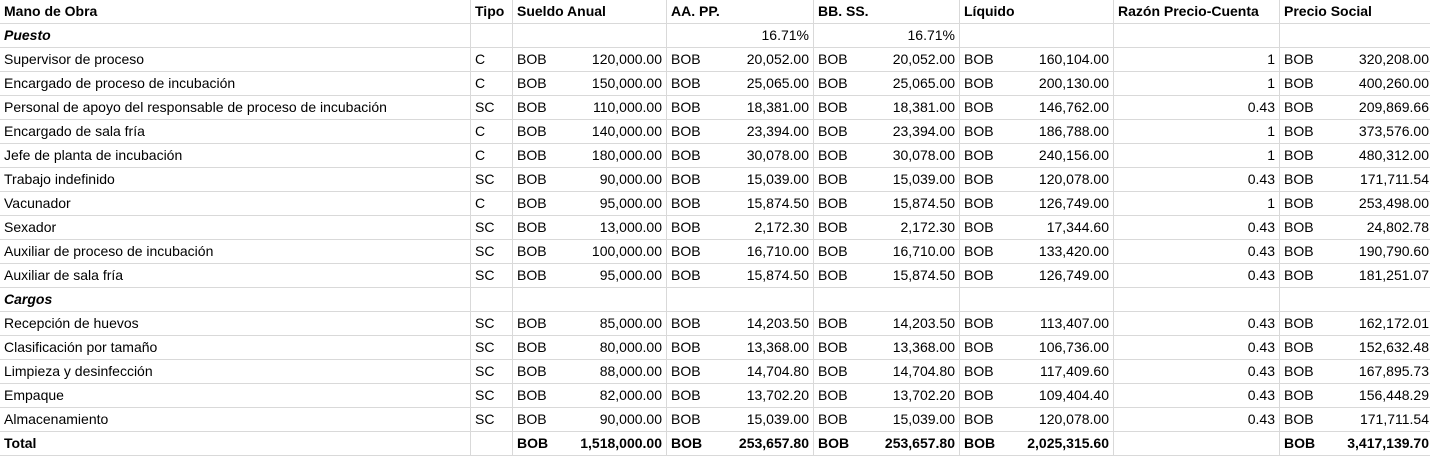 Image resolution: width=1430 pixels, height=465 pixels. What do you see at coordinates (740, 323) in the screenshot?
I see `aa-pp-cell: BOB 14,203.50` at bounding box center [740, 323].